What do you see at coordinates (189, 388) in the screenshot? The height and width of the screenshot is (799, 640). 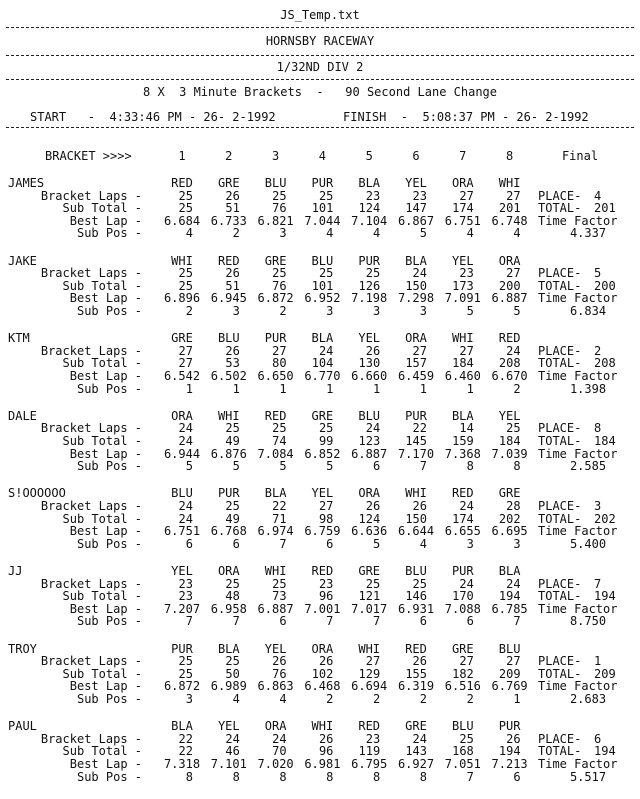 I see `sub-pos-cell: 1` at bounding box center [189, 388].